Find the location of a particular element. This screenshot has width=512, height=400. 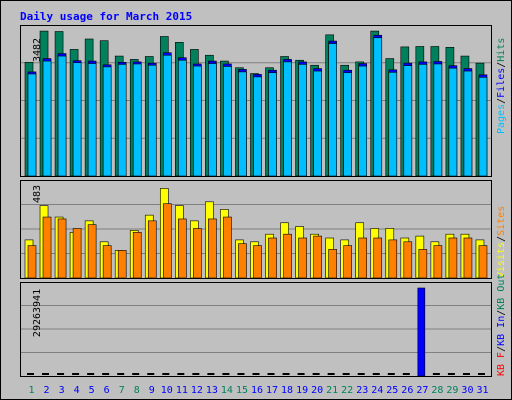

x-tick-label-day-31: 31 is located at coordinates (482, 390).